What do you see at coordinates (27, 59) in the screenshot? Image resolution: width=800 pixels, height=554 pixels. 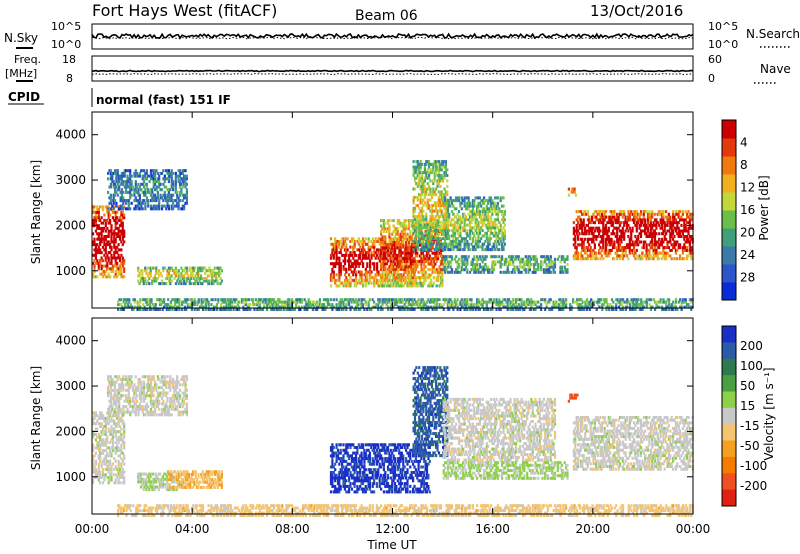 I see `freq-label: Freq.` at bounding box center [27, 59].